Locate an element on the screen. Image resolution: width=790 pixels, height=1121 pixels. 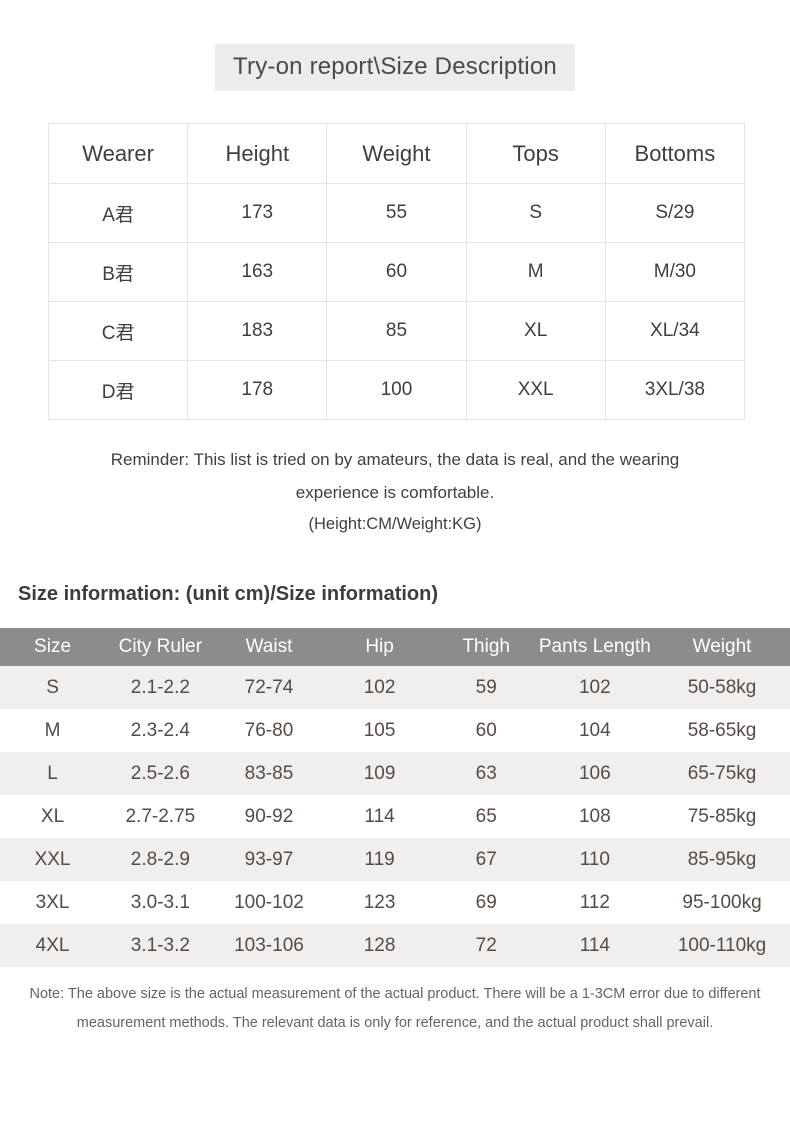
table-cell: 60 is located at coordinates (486, 730).